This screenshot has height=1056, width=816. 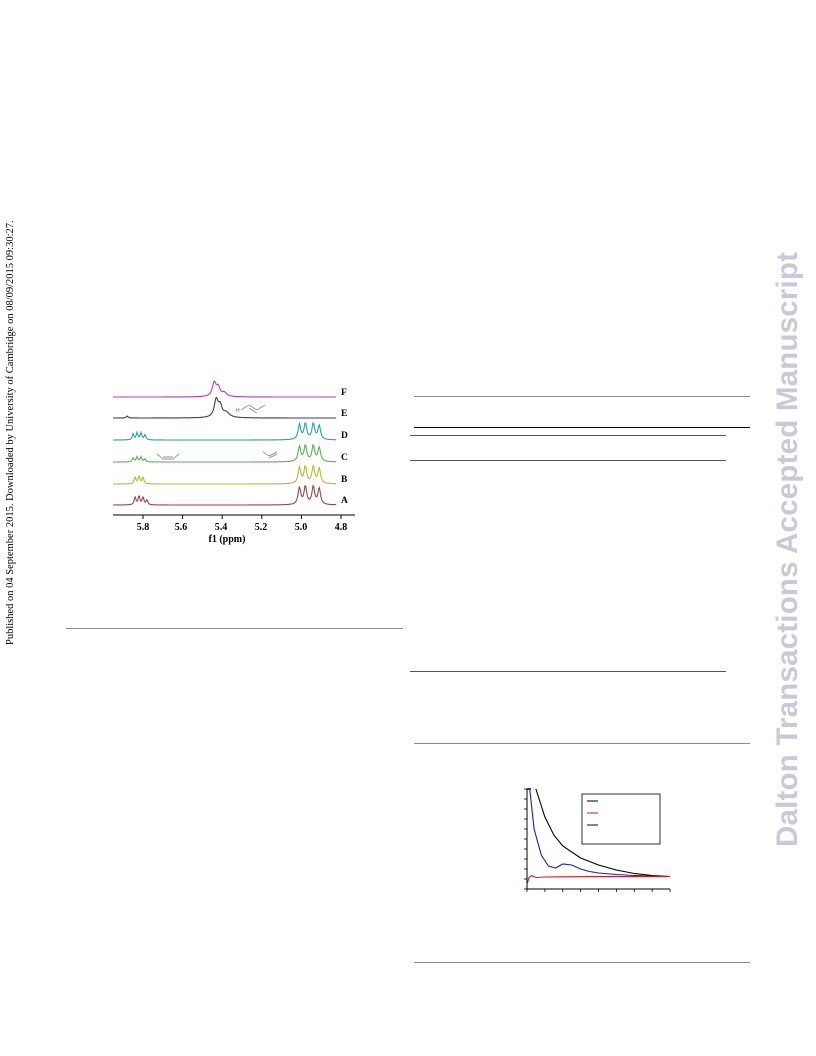 I want to click on cis-alkene-structure, so click(x=217, y=455).